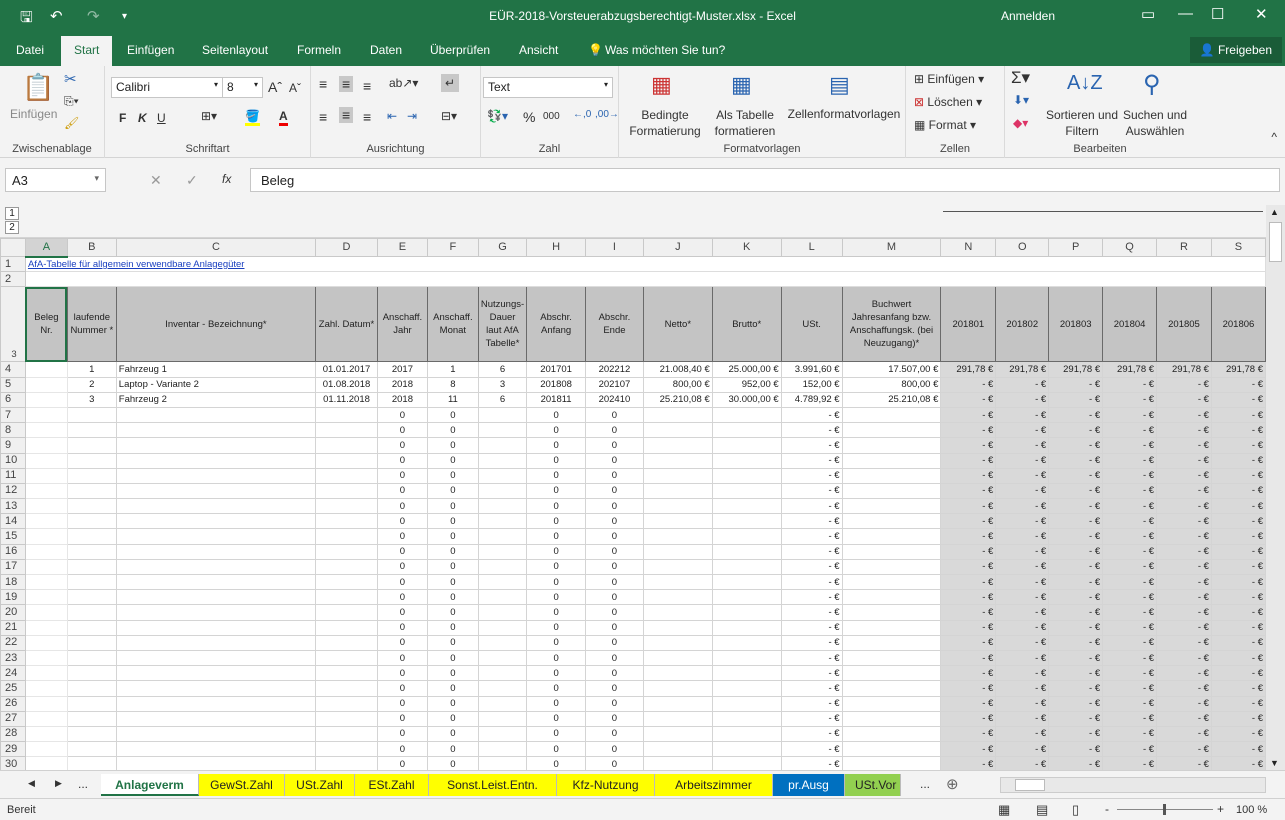  I want to click on cell-J20, so click(677, 612).